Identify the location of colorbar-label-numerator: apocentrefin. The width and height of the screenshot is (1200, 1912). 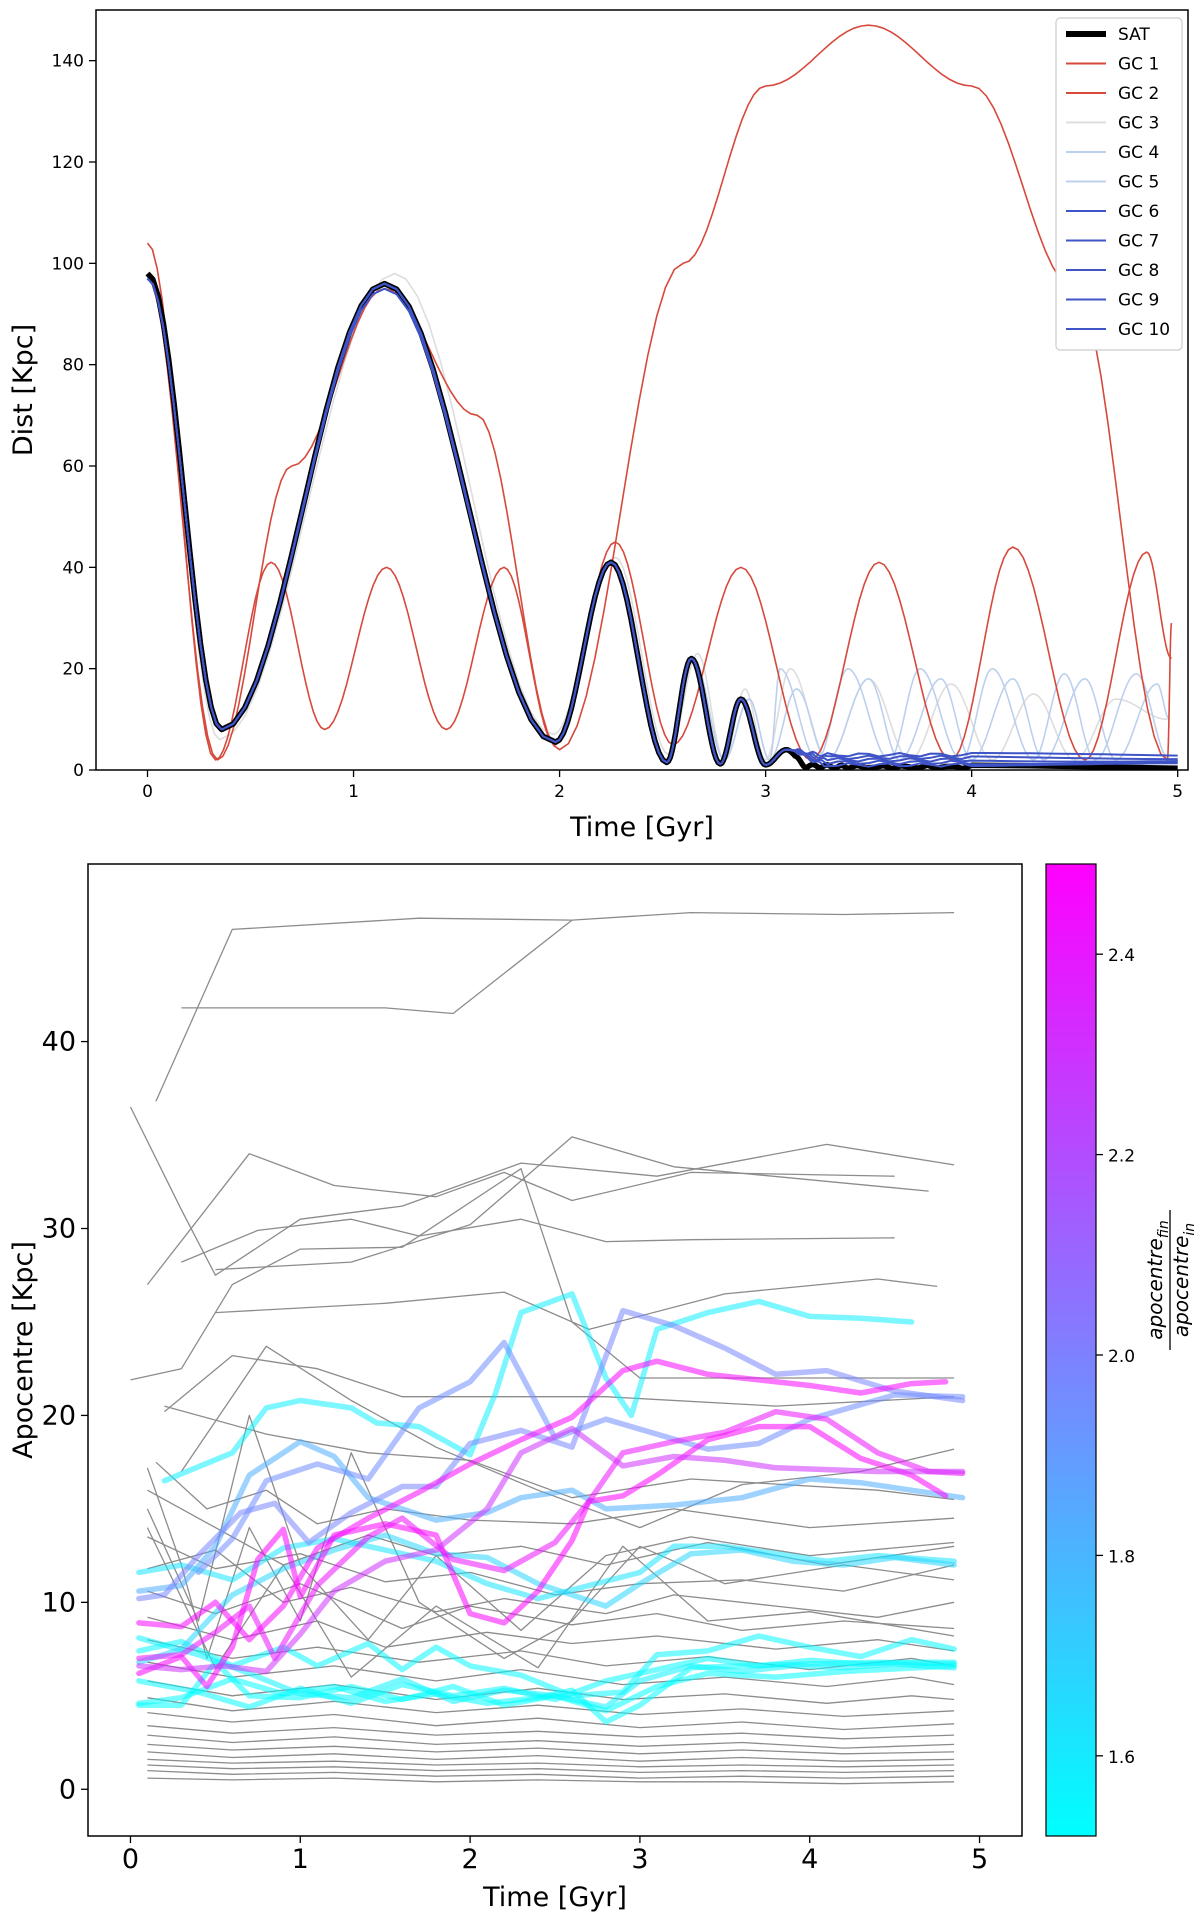
(1157, 1279).